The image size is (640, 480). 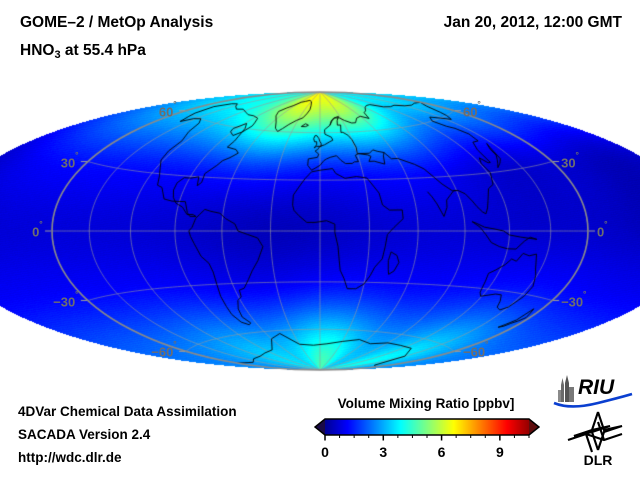 I want to click on dlr-pinwheel-icon, so click(x=595, y=432).